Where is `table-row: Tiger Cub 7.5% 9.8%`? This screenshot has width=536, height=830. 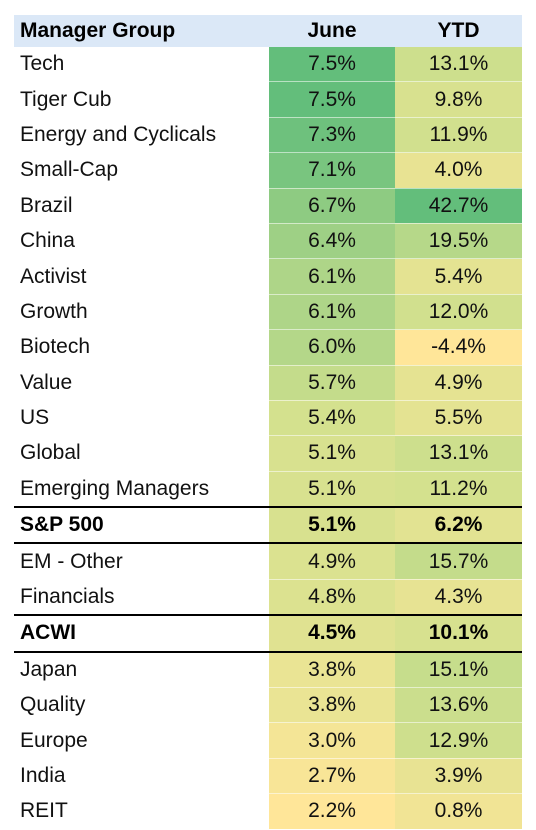 table-row: Tiger Cub 7.5% 9.8% is located at coordinates (268, 99).